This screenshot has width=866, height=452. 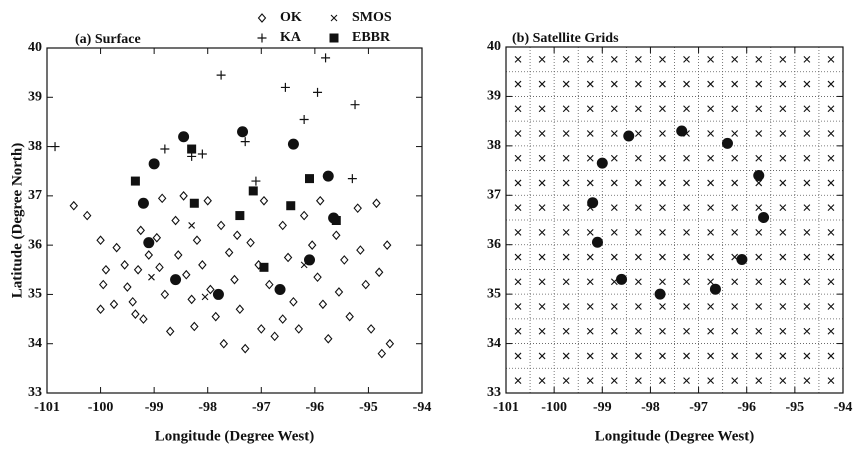 What do you see at coordinates (47, 407) in the screenshot?
I see `x-tick-label: -101` at bounding box center [47, 407].